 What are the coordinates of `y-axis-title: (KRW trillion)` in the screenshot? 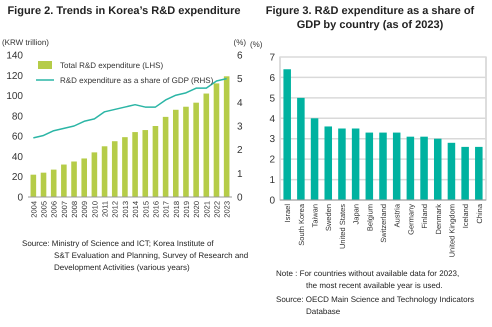 It's located at (26, 42).